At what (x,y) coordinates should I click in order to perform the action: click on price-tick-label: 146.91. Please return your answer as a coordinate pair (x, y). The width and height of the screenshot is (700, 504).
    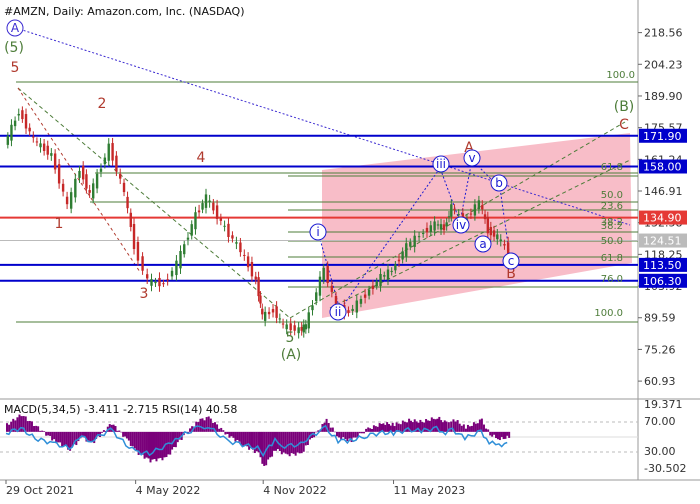
    Looking at the image, I should click on (663, 191).